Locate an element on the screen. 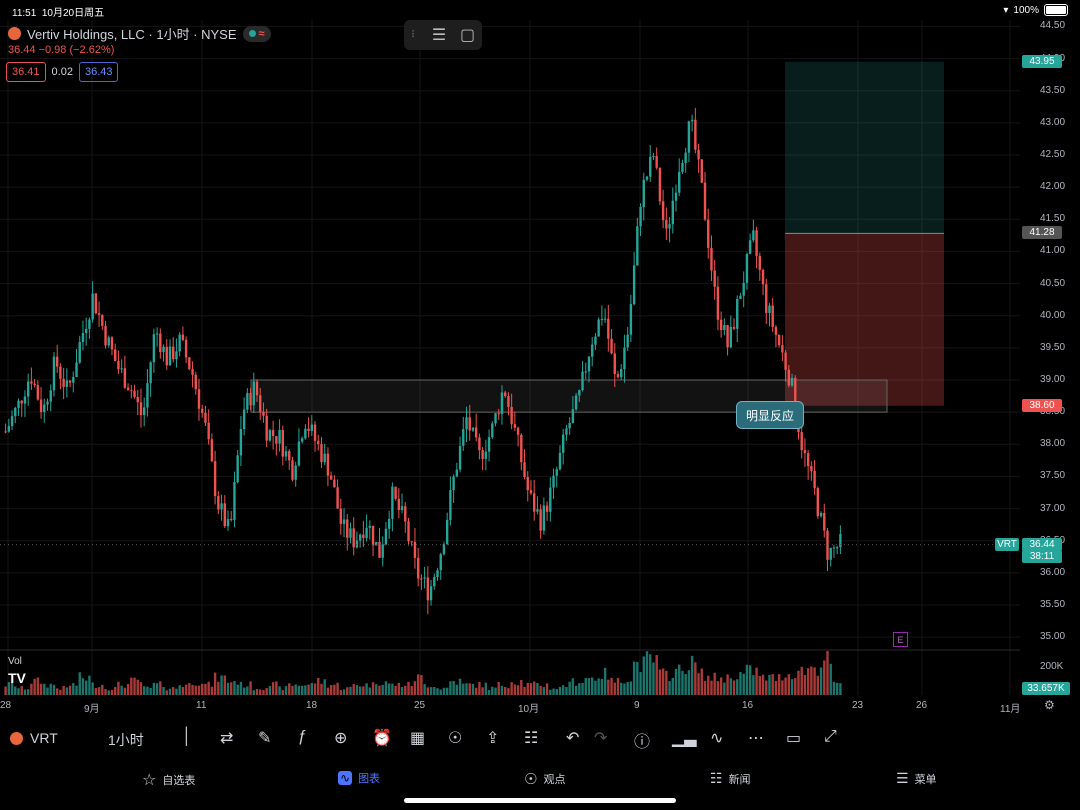 This screenshot has width=1080, height=810. notes-icon: ☷ is located at coordinates (531, 738).